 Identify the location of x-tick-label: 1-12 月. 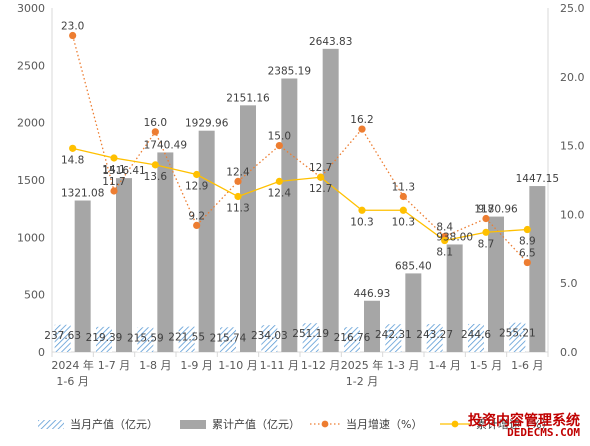
(320, 365).